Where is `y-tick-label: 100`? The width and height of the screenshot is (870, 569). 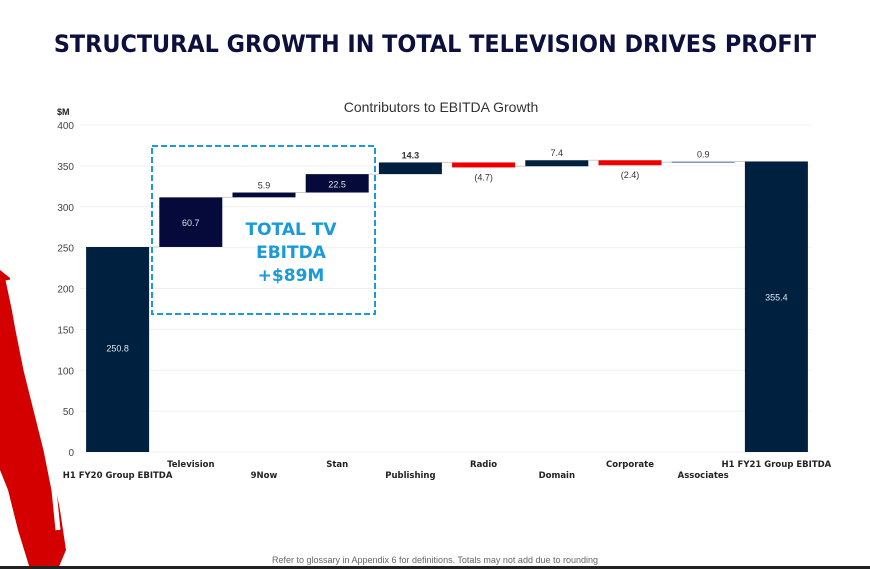 y-tick-label: 100 is located at coordinates (65, 371).